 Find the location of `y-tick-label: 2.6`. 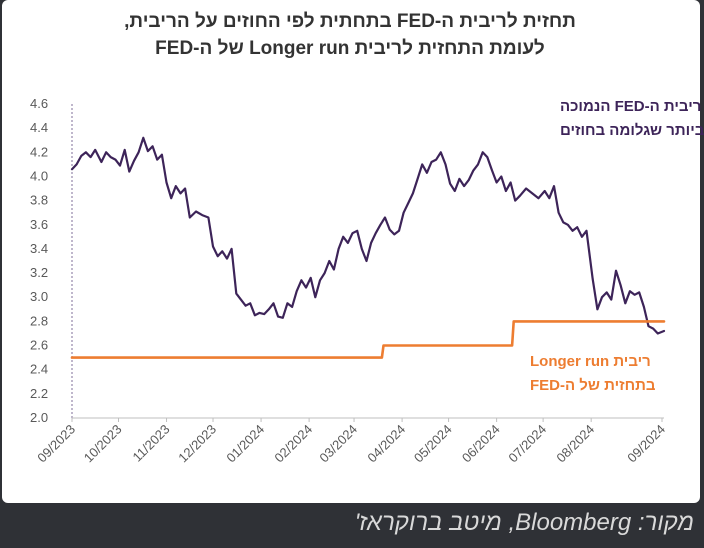

y-tick-label: 2.6 is located at coordinates (39, 345).